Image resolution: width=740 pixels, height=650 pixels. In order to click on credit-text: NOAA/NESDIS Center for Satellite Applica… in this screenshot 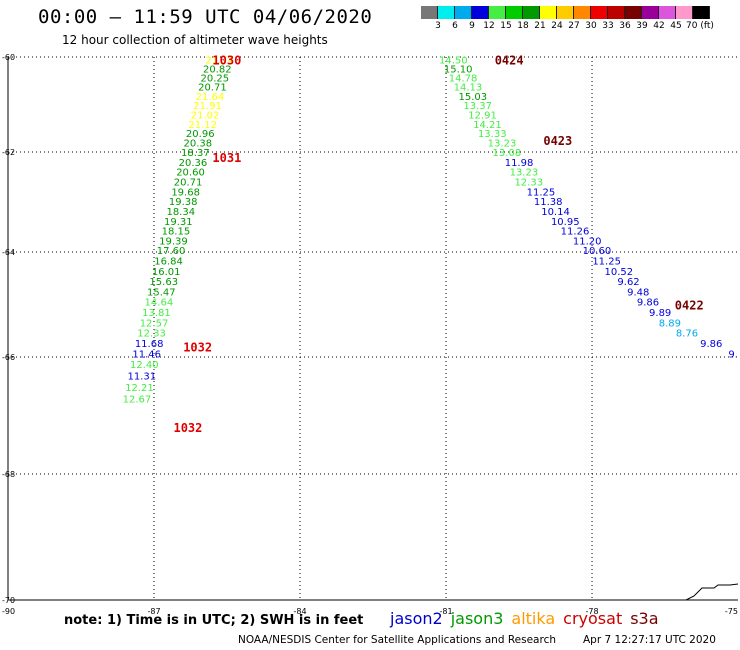, I will do `click(397, 640)`.